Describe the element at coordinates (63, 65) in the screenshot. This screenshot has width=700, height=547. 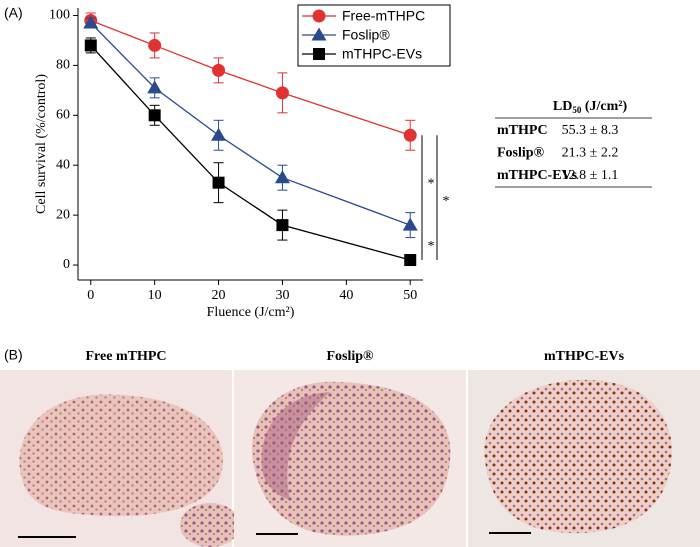
I see `y-tick-label: 80` at that location.